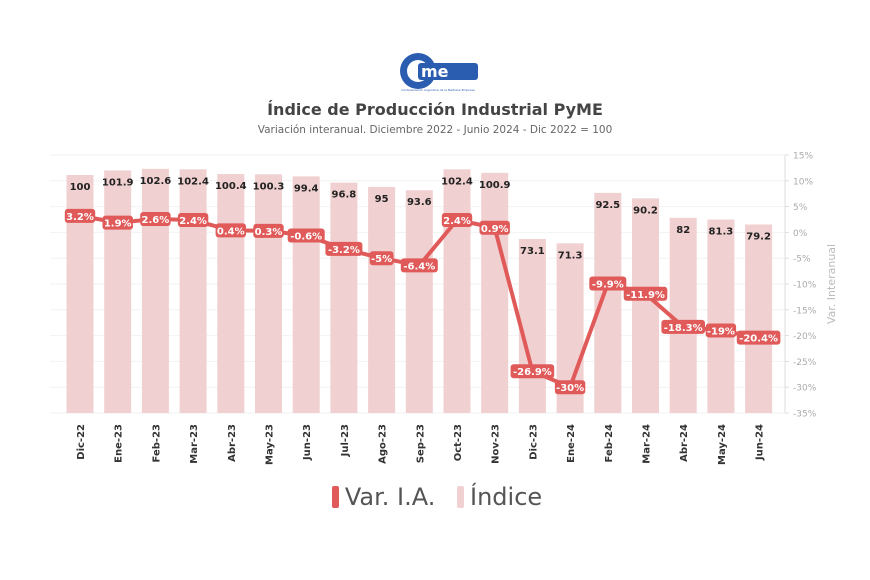 The width and height of the screenshot is (870, 580). What do you see at coordinates (435, 109) in the screenshot?
I see `chart-title: Índice de Producción Industrial PyME` at bounding box center [435, 109].